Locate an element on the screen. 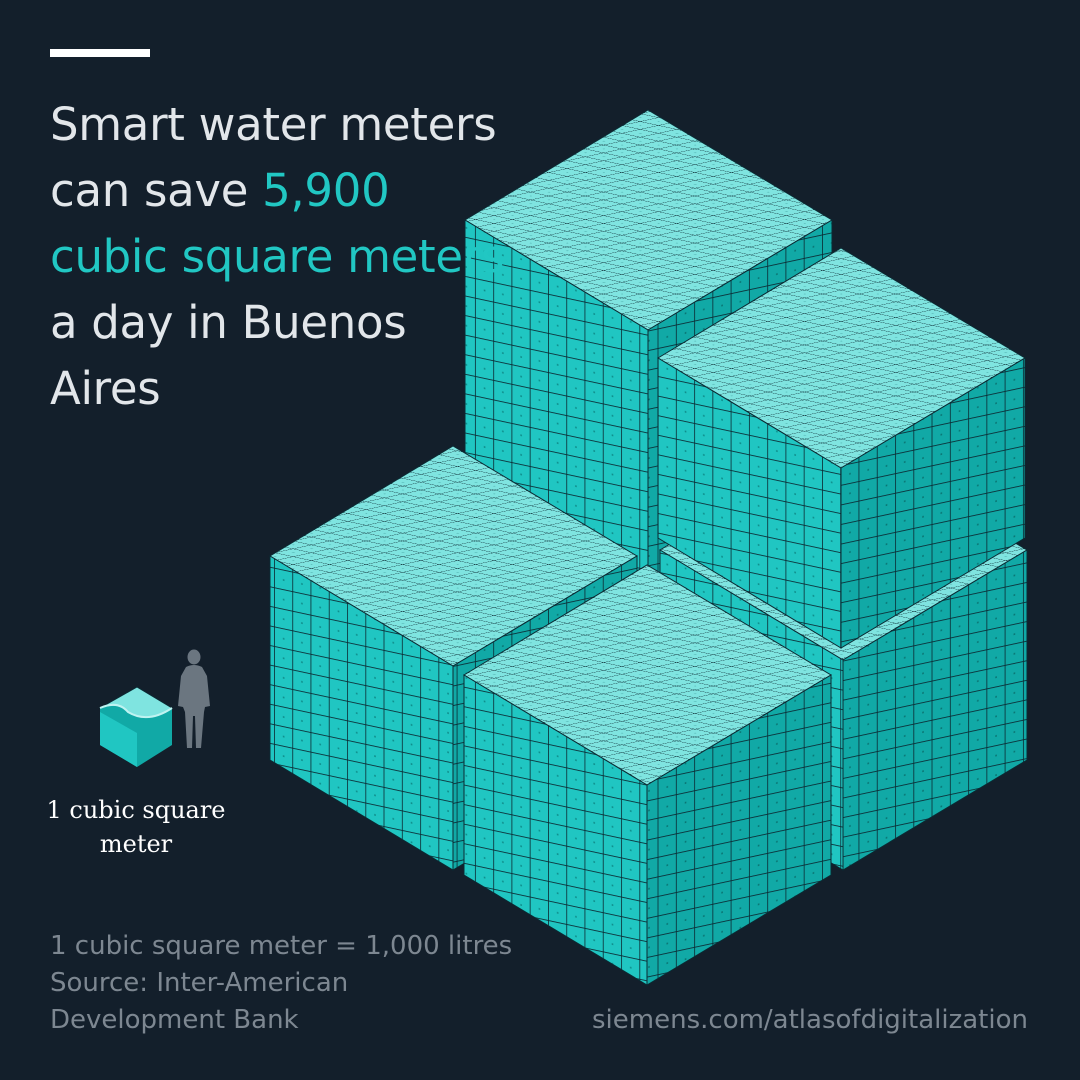 Image resolution: width=1080 pixels, height=1080 pixels. person-silhouette-icon is located at coordinates (194, 698).